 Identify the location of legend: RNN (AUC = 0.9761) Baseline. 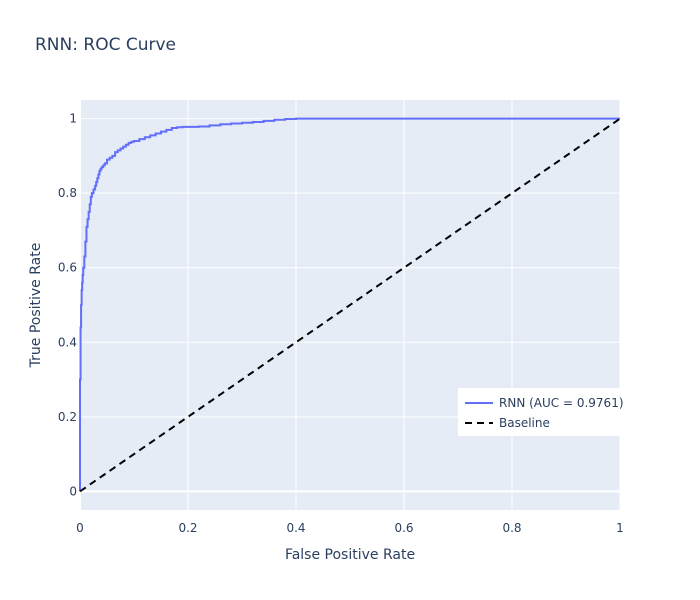
(541, 412).